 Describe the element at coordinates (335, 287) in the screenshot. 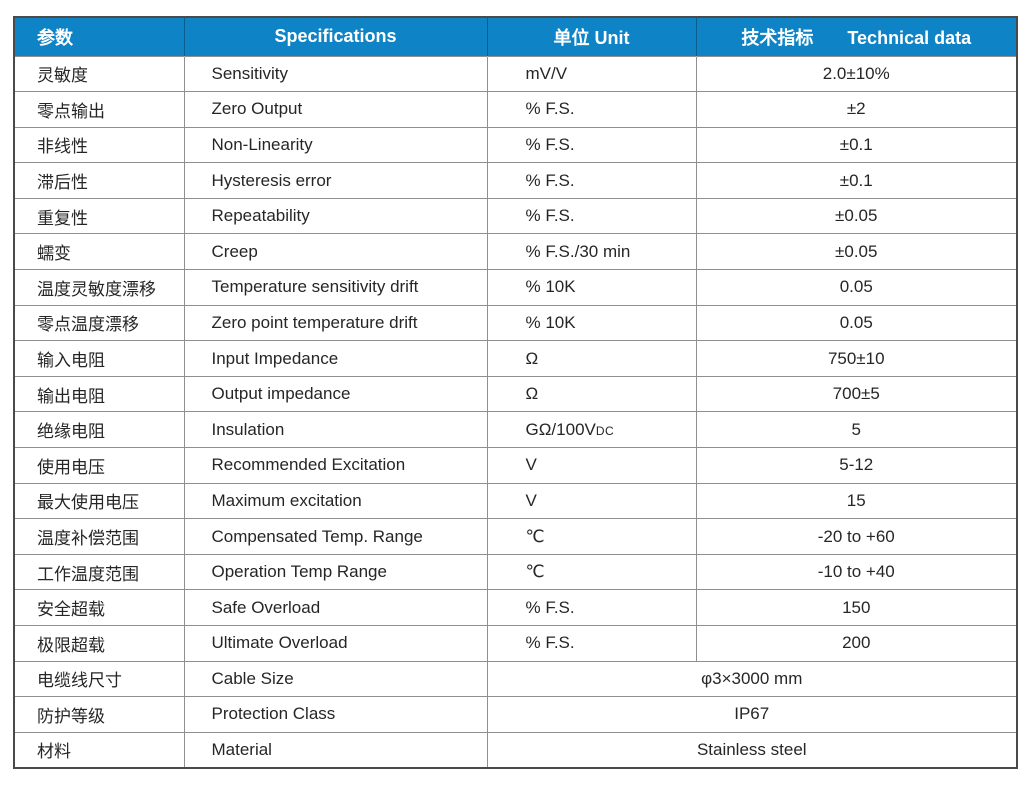

I see `spec-cell: Temperature sensitivity drift` at that location.